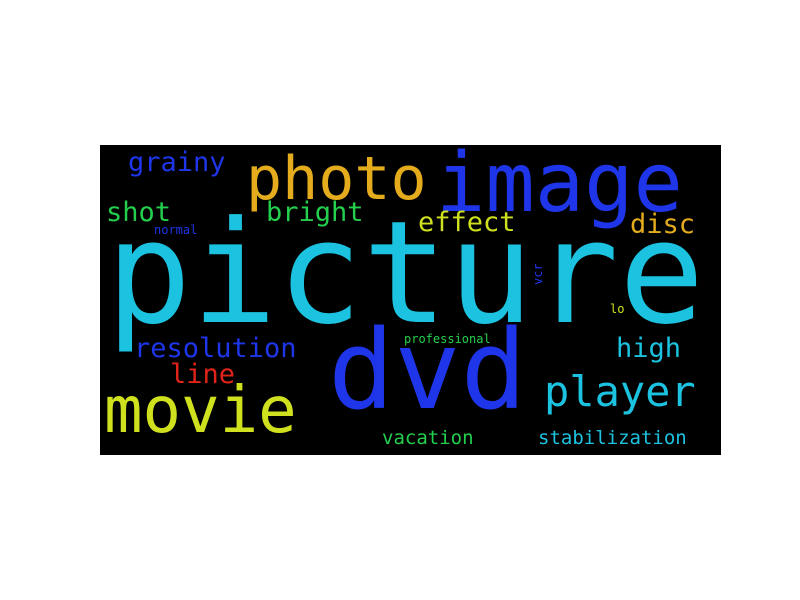 The image size is (800, 600). Describe the element at coordinates (538, 274) in the screenshot. I see `word-vcr: vcr` at that location.